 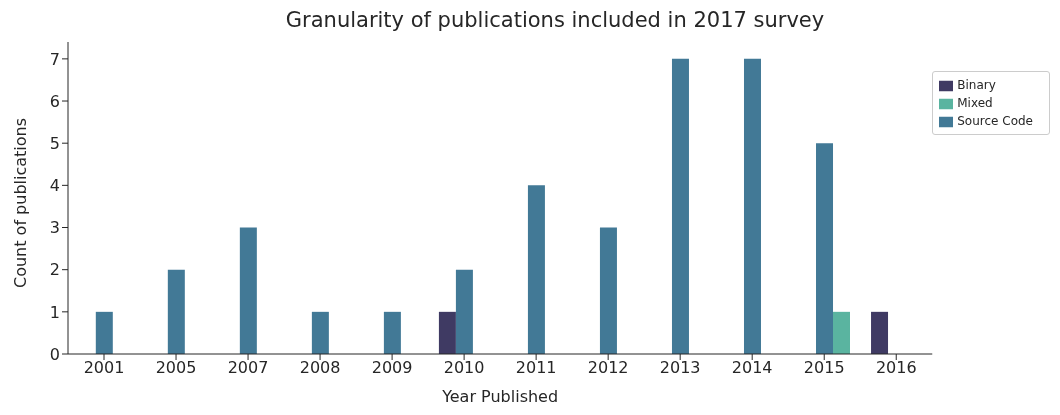 I want to click on y-axis-title: Count of publications, so click(x=20, y=202).